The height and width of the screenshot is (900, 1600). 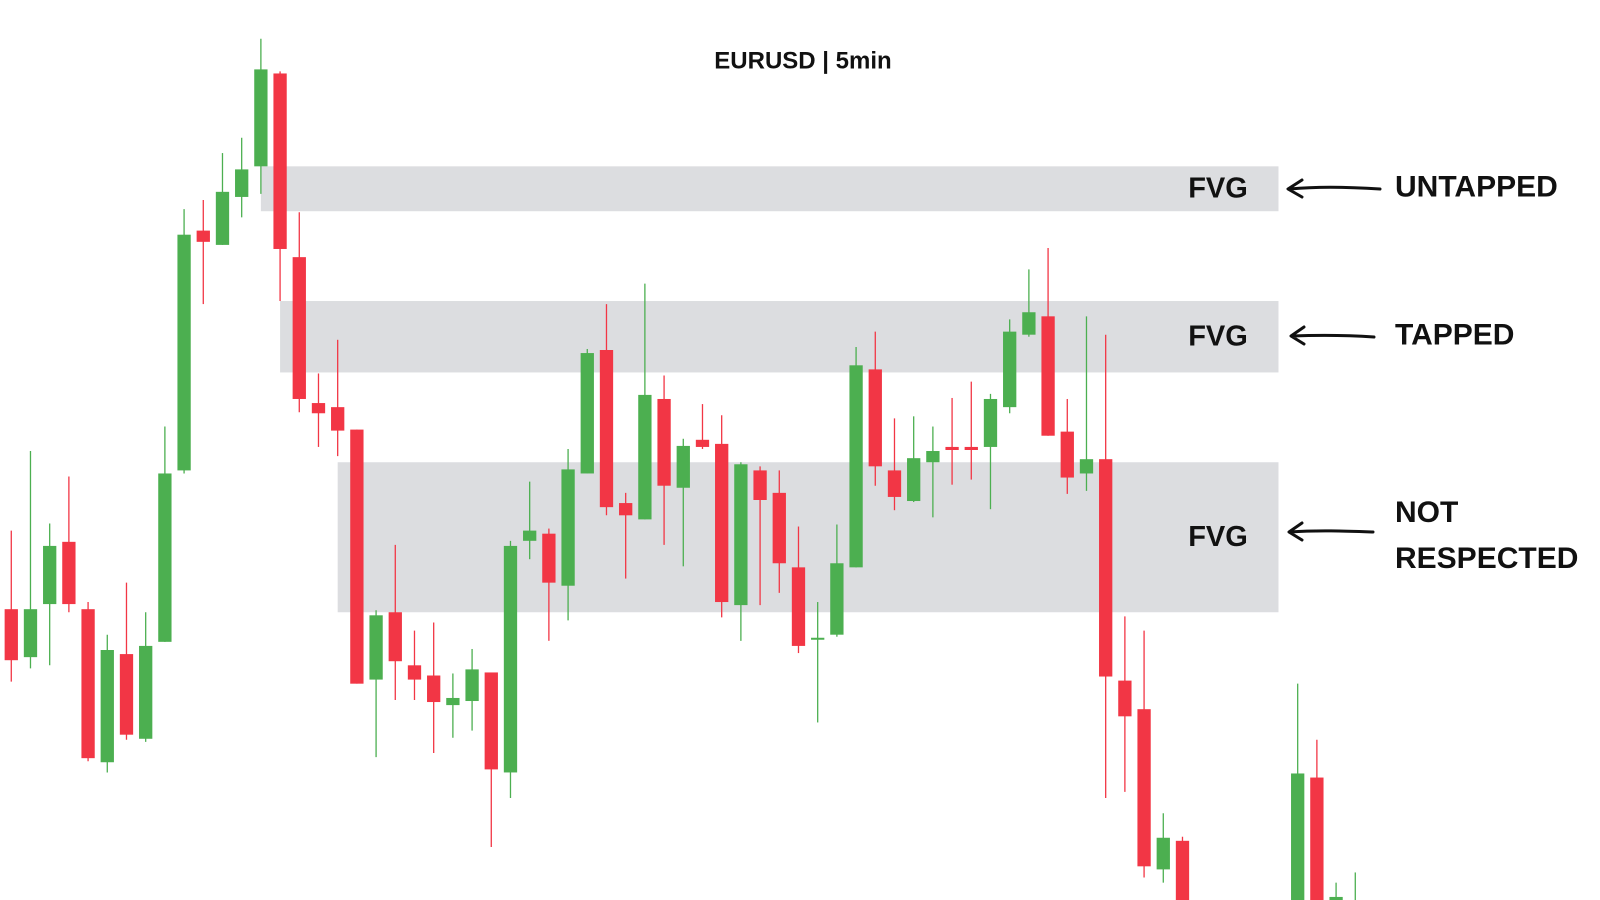 I want to click on labels: FVG UNTAPPED FVG TAPPED FVG NOT RESPECTED, so click(x=1383, y=373).